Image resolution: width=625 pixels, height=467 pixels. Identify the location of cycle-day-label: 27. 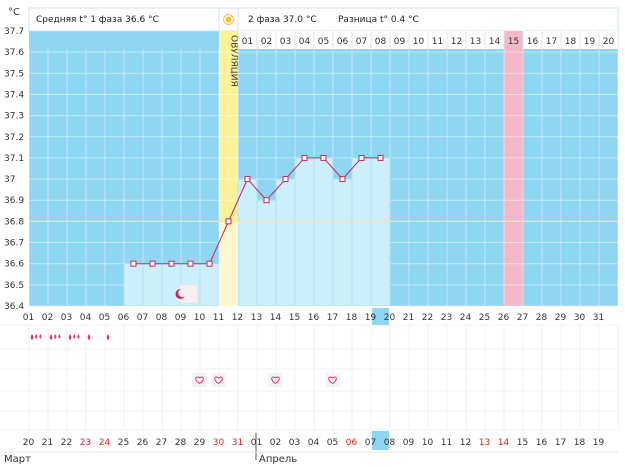
(522, 318).